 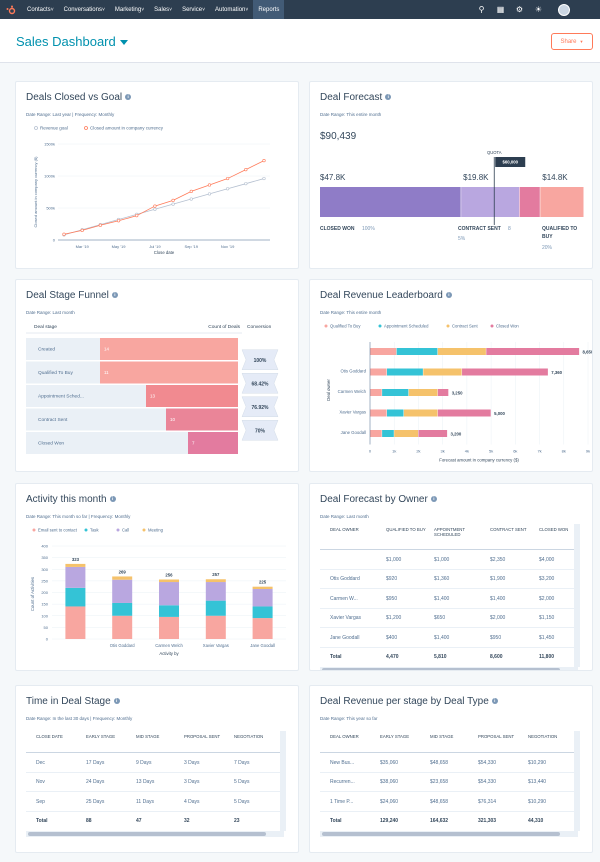 I want to click on table-cell: $38,060, so click(x=389, y=782).